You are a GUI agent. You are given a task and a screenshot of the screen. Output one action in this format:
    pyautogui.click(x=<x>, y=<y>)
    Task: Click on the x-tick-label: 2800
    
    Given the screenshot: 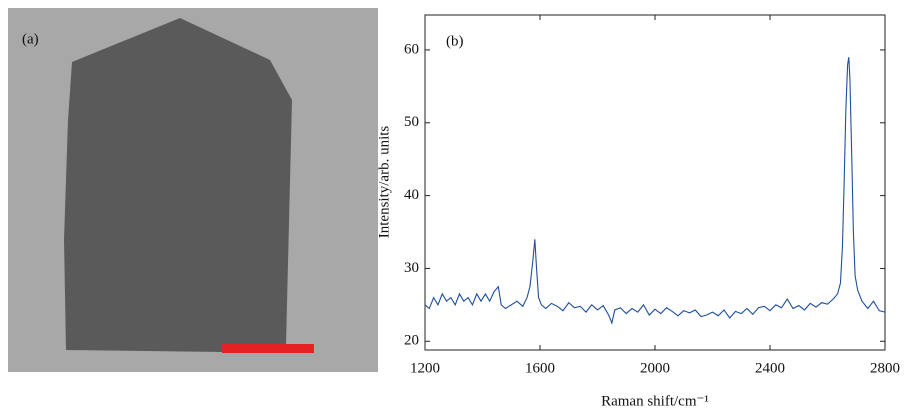 What is the action you would take?
    pyautogui.click(x=885, y=368)
    